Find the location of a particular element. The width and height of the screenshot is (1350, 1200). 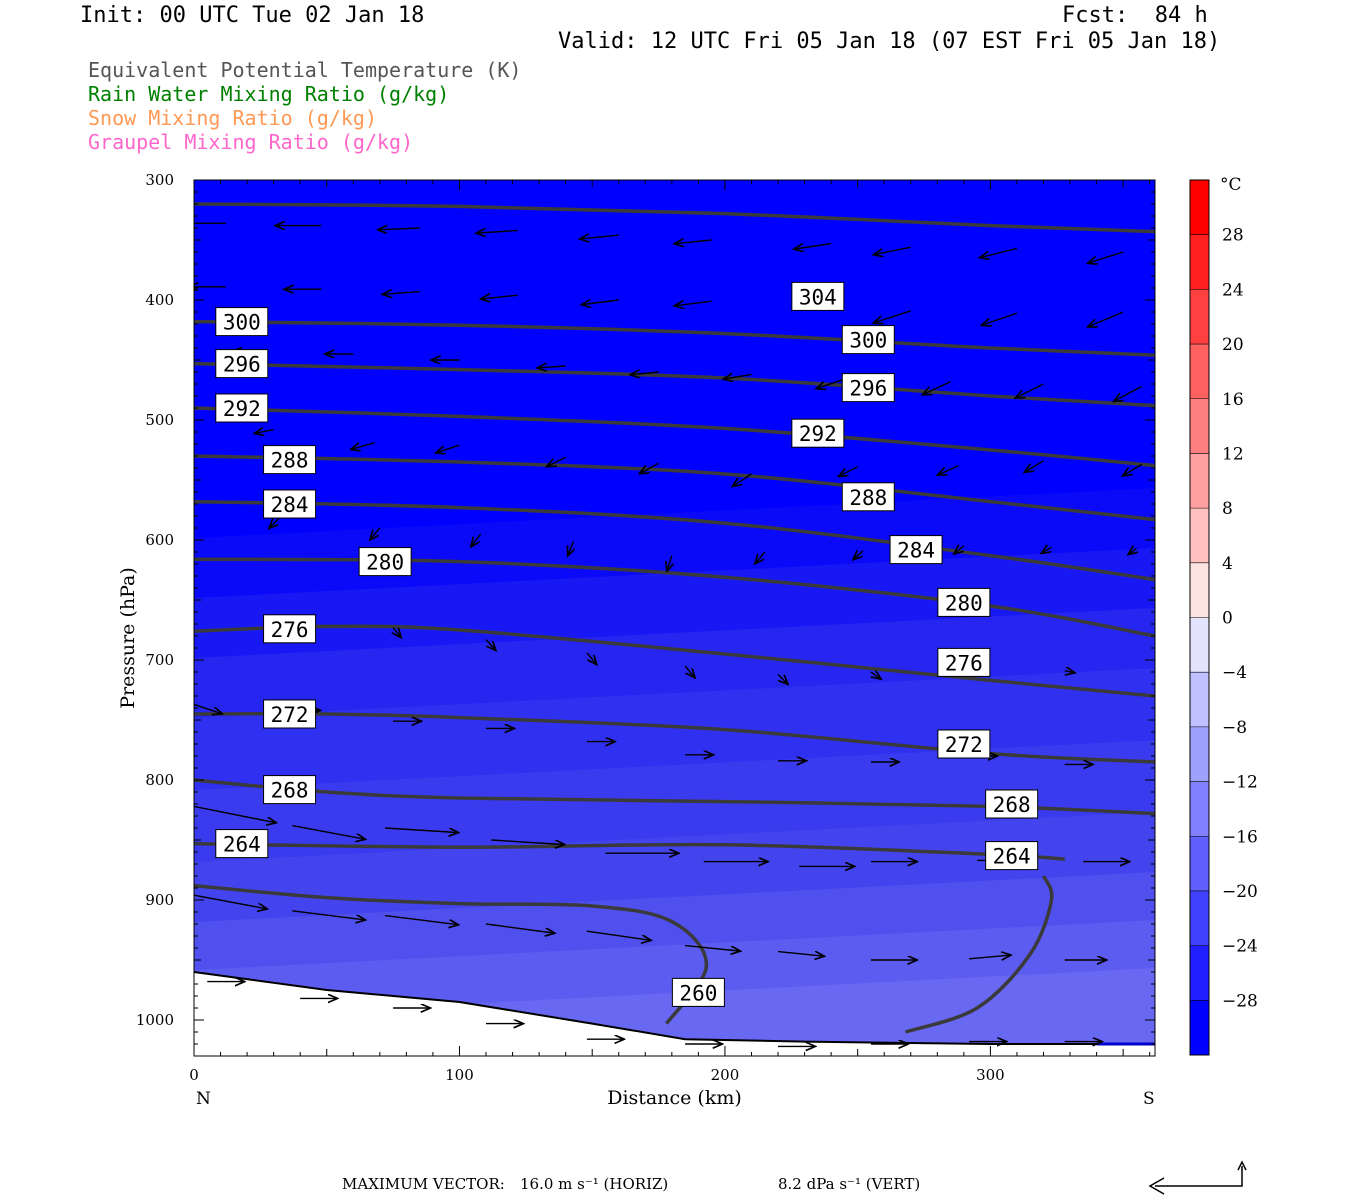

contour-label-288: 288 is located at coordinates (290, 460).